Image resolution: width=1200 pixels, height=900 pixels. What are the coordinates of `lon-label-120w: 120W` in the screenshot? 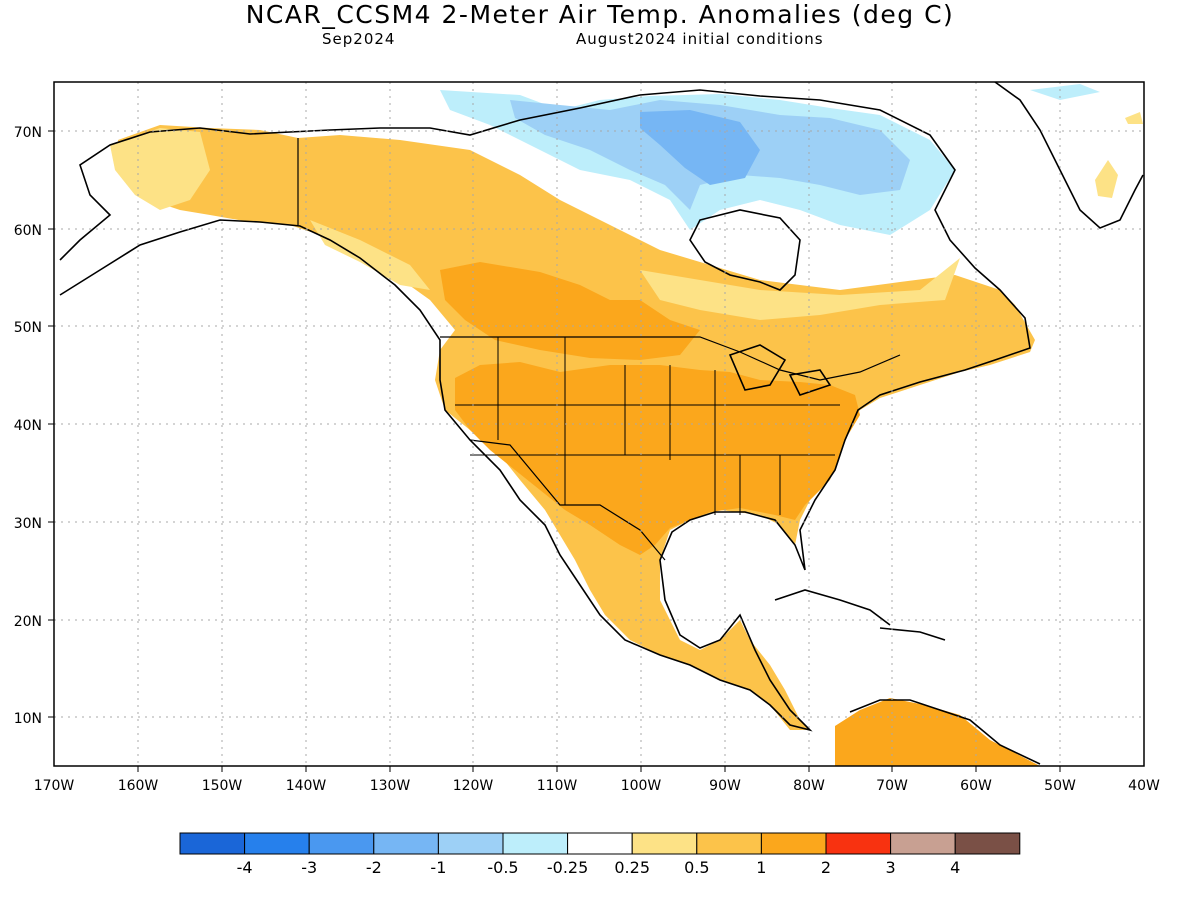 It's located at (473, 786).